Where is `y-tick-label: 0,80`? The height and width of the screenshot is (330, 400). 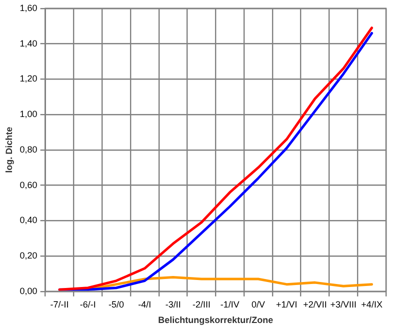
y-tick-label: 0,80 is located at coordinates (29, 149).